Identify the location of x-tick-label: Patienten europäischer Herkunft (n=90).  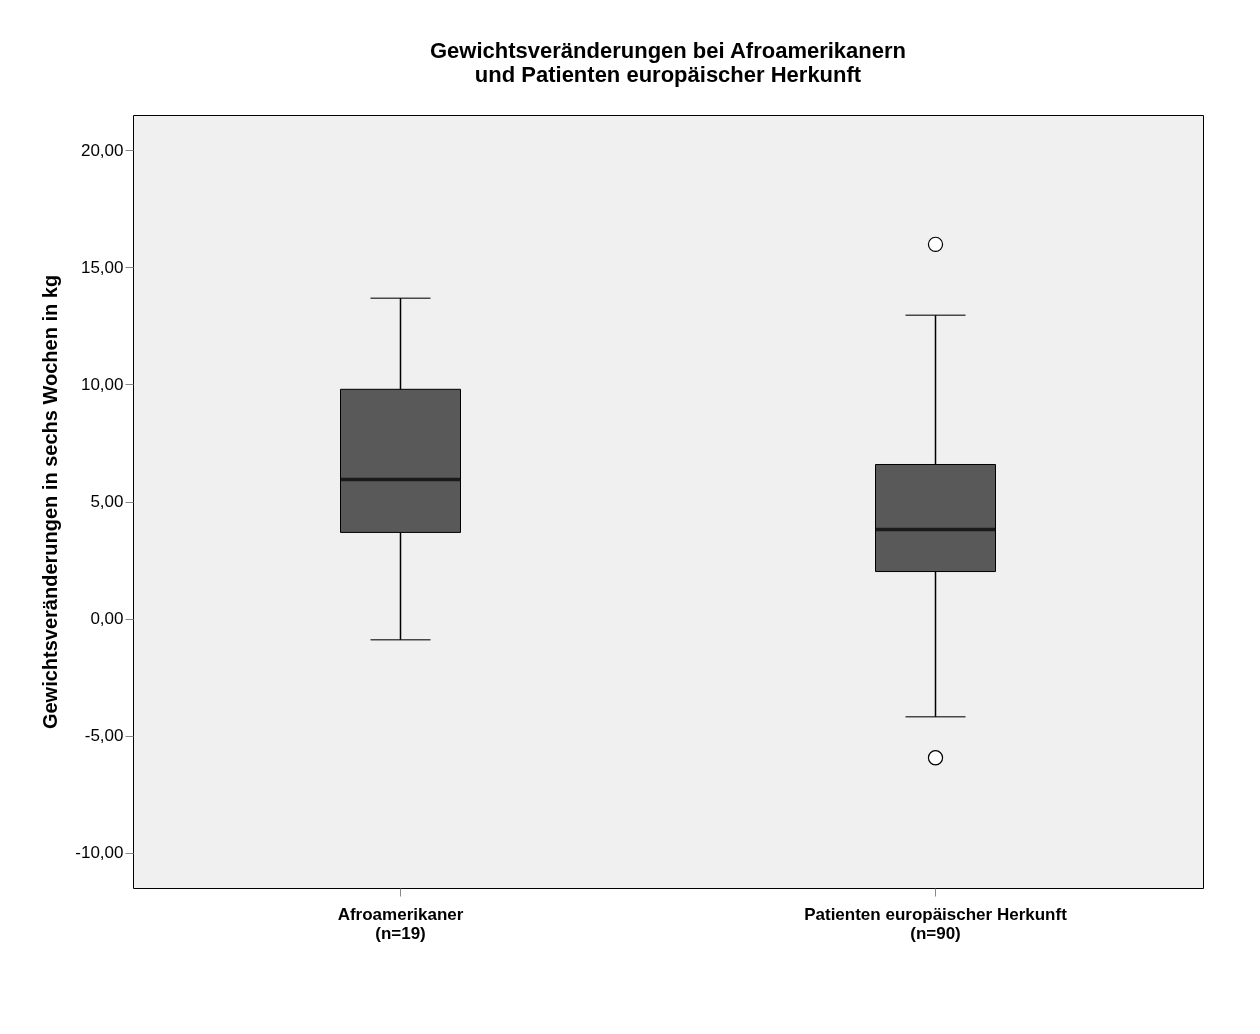
(936, 923).